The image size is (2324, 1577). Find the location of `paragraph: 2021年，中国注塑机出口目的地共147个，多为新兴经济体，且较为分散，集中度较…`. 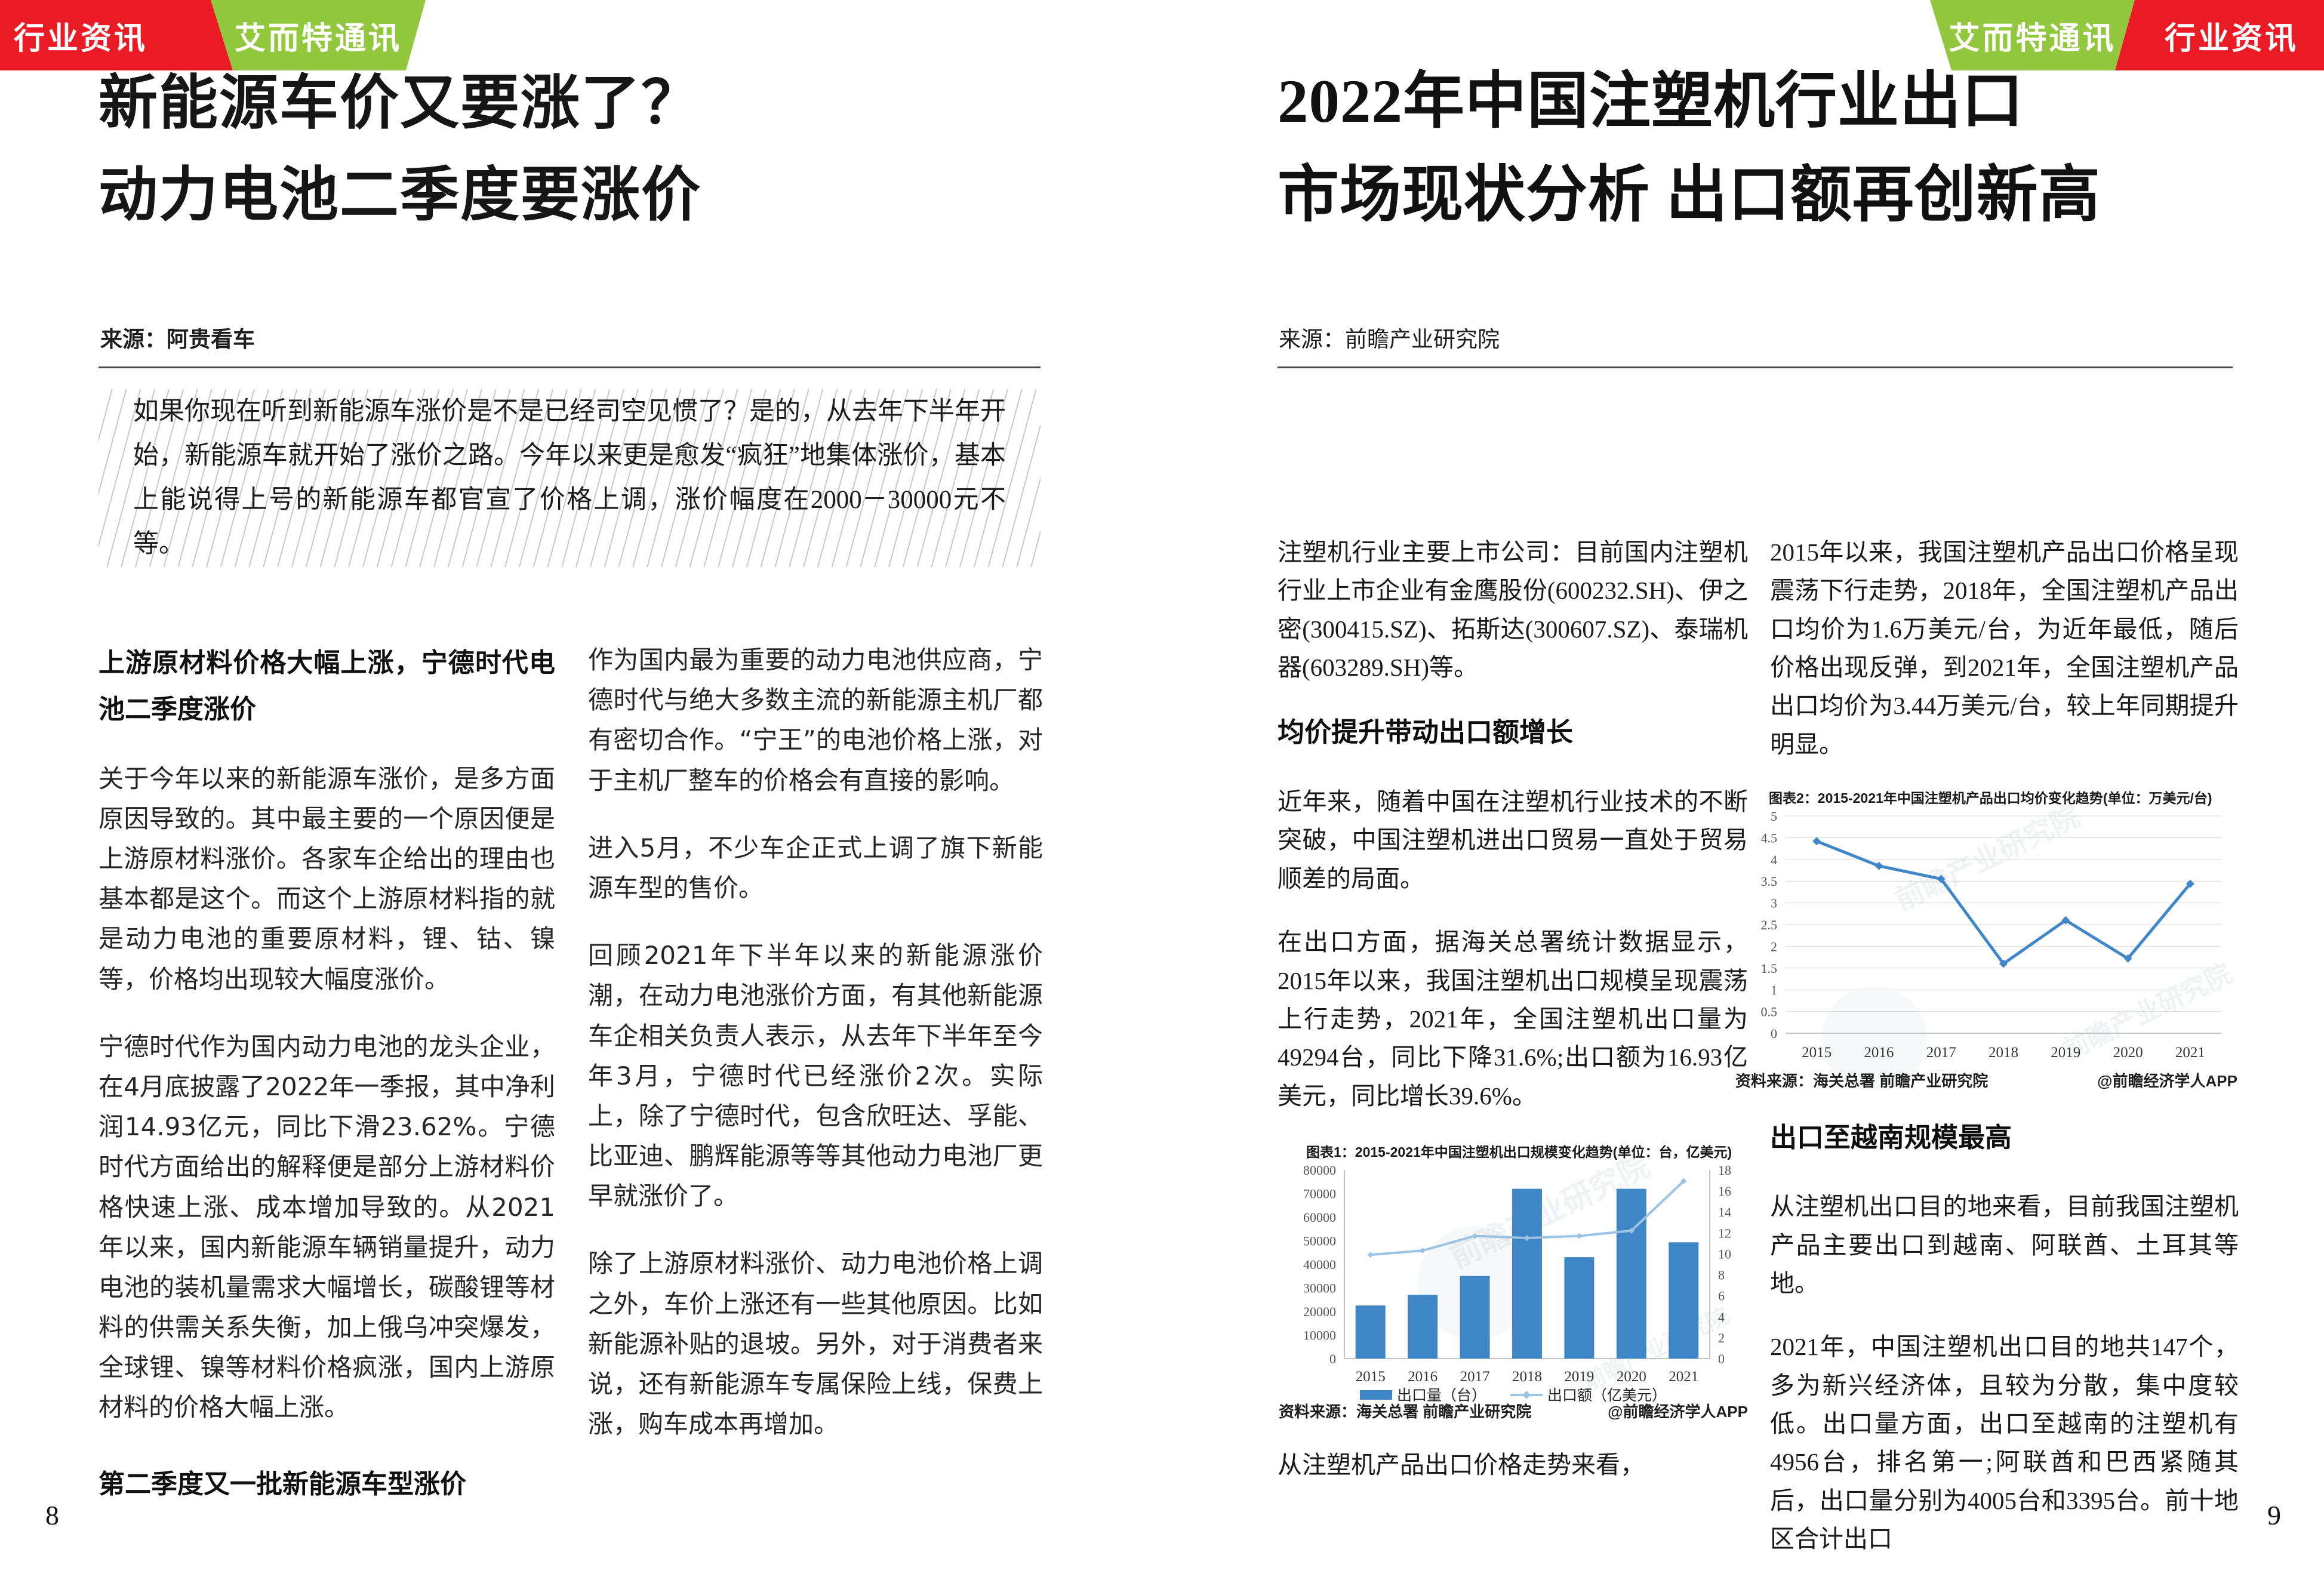

paragraph: 2021年，中国注塑机出口目的地共147个，多为新兴经济体，且较为分散，集中度较… is located at coordinates (2005, 1443).